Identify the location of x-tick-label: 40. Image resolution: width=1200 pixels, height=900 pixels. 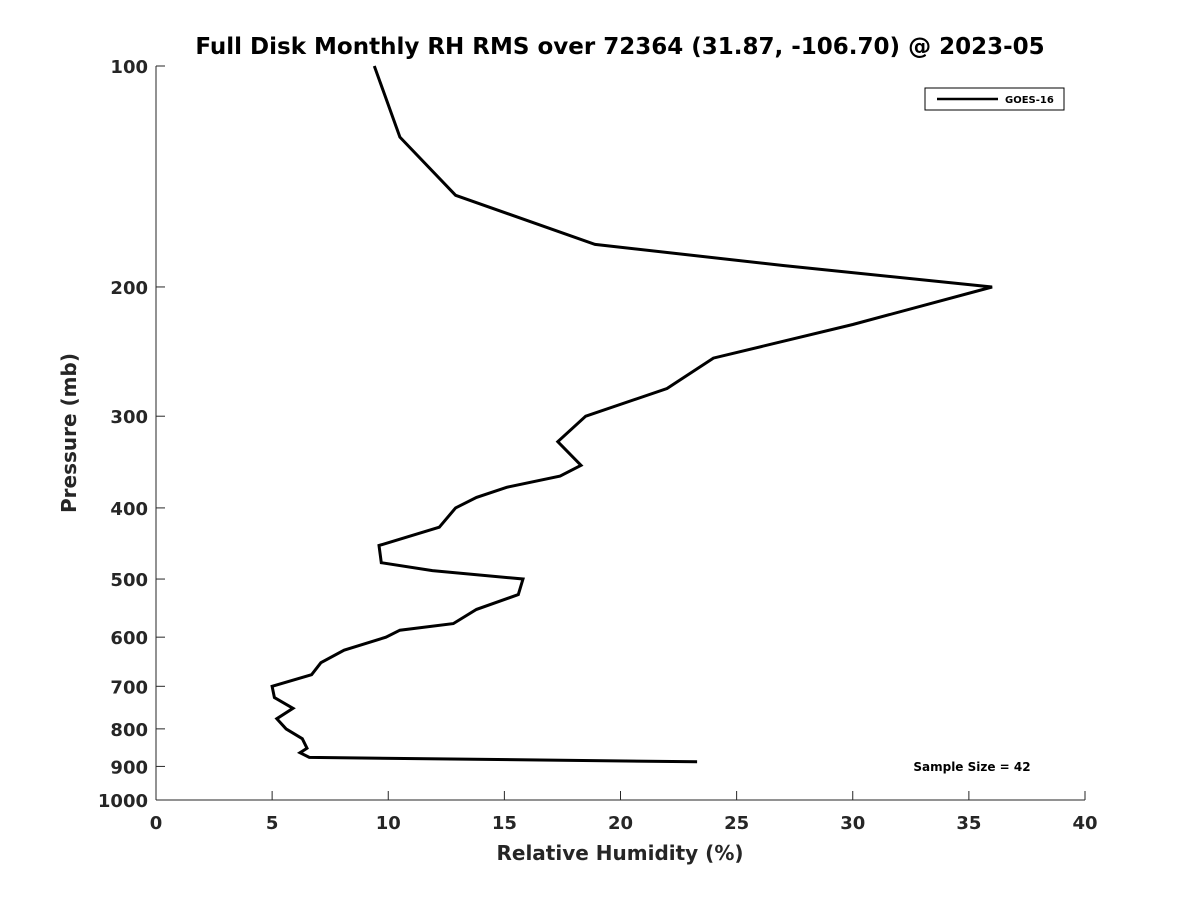
(1084, 823).